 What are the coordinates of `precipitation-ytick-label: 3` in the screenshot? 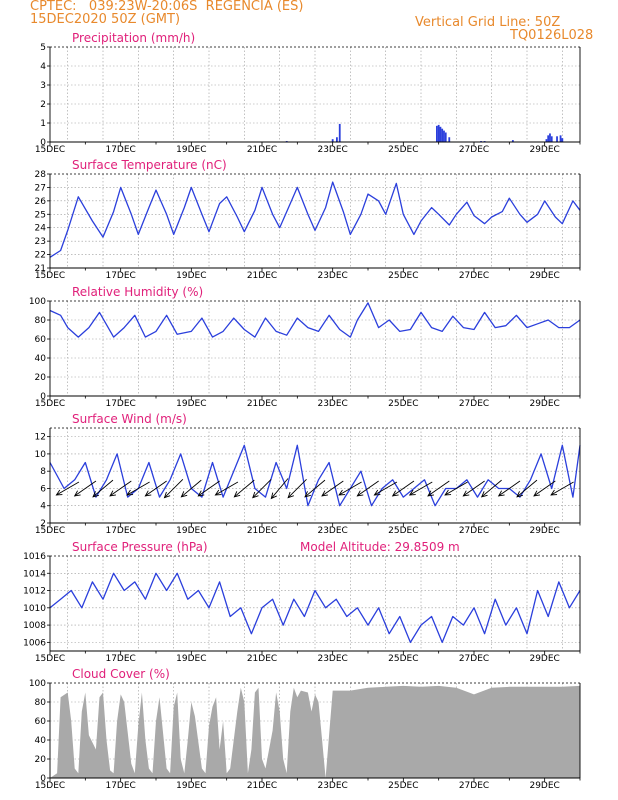 It's located at (43, 86).